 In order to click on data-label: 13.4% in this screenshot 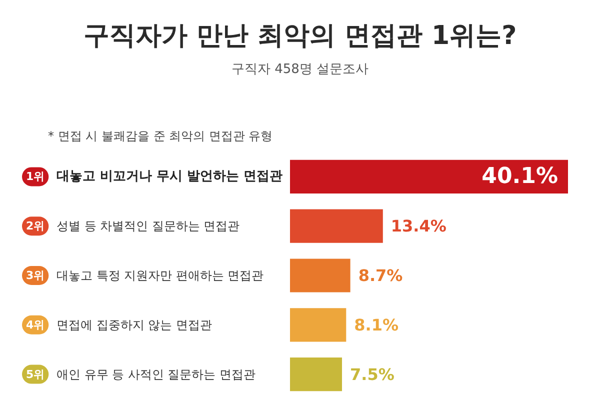, I will do `click(418, 226)`.